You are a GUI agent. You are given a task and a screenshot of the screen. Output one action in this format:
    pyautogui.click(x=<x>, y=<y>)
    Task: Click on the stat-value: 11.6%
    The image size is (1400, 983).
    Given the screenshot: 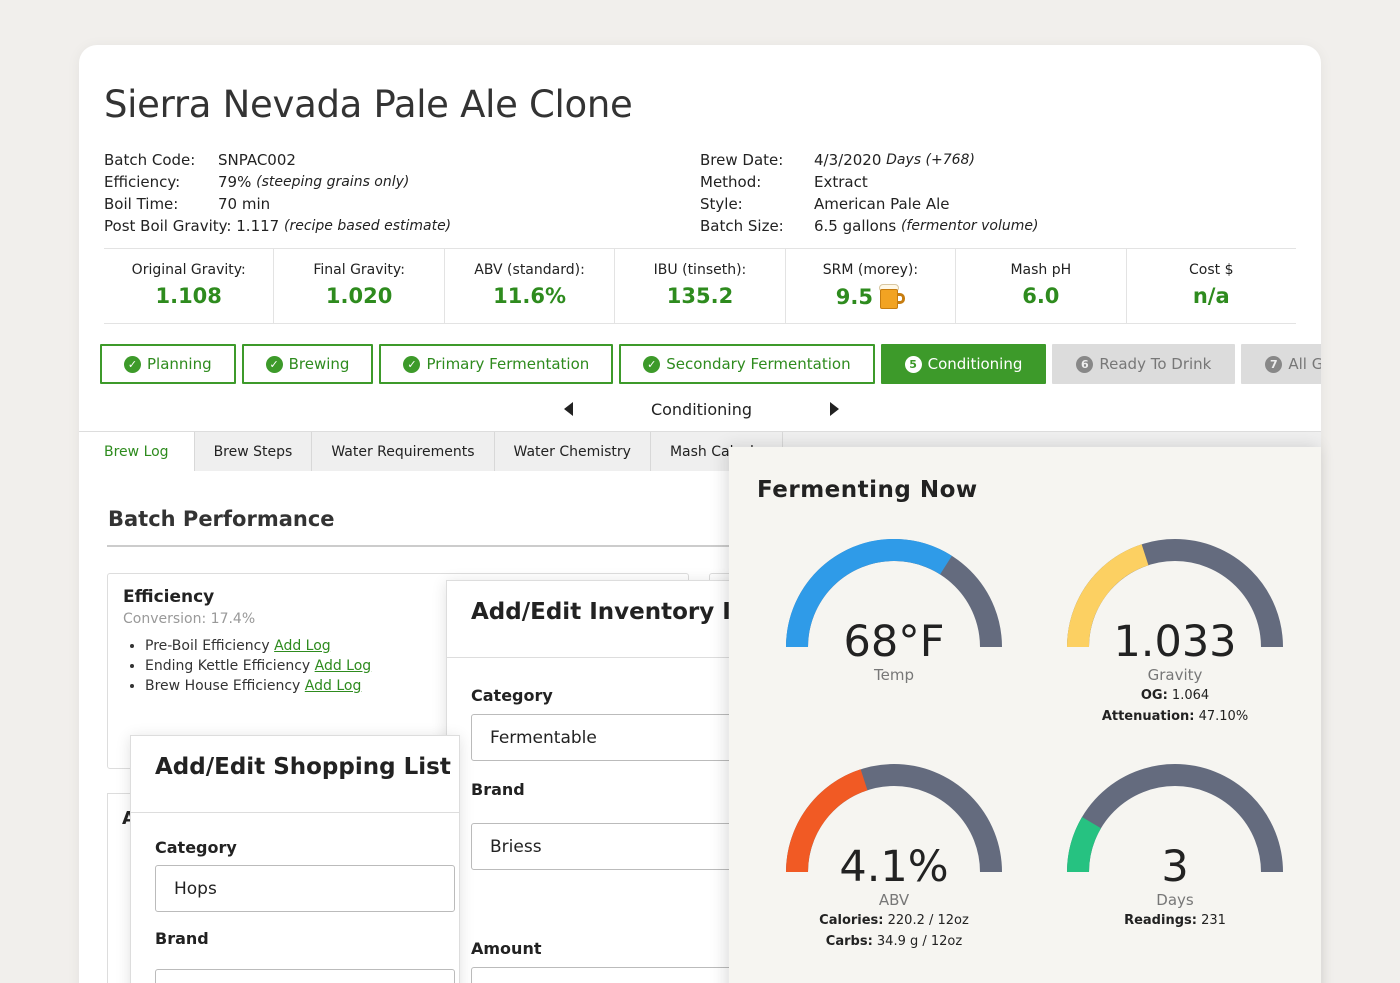 What is the action you would take?
    pyautogui.click(x=529, y=296)
    